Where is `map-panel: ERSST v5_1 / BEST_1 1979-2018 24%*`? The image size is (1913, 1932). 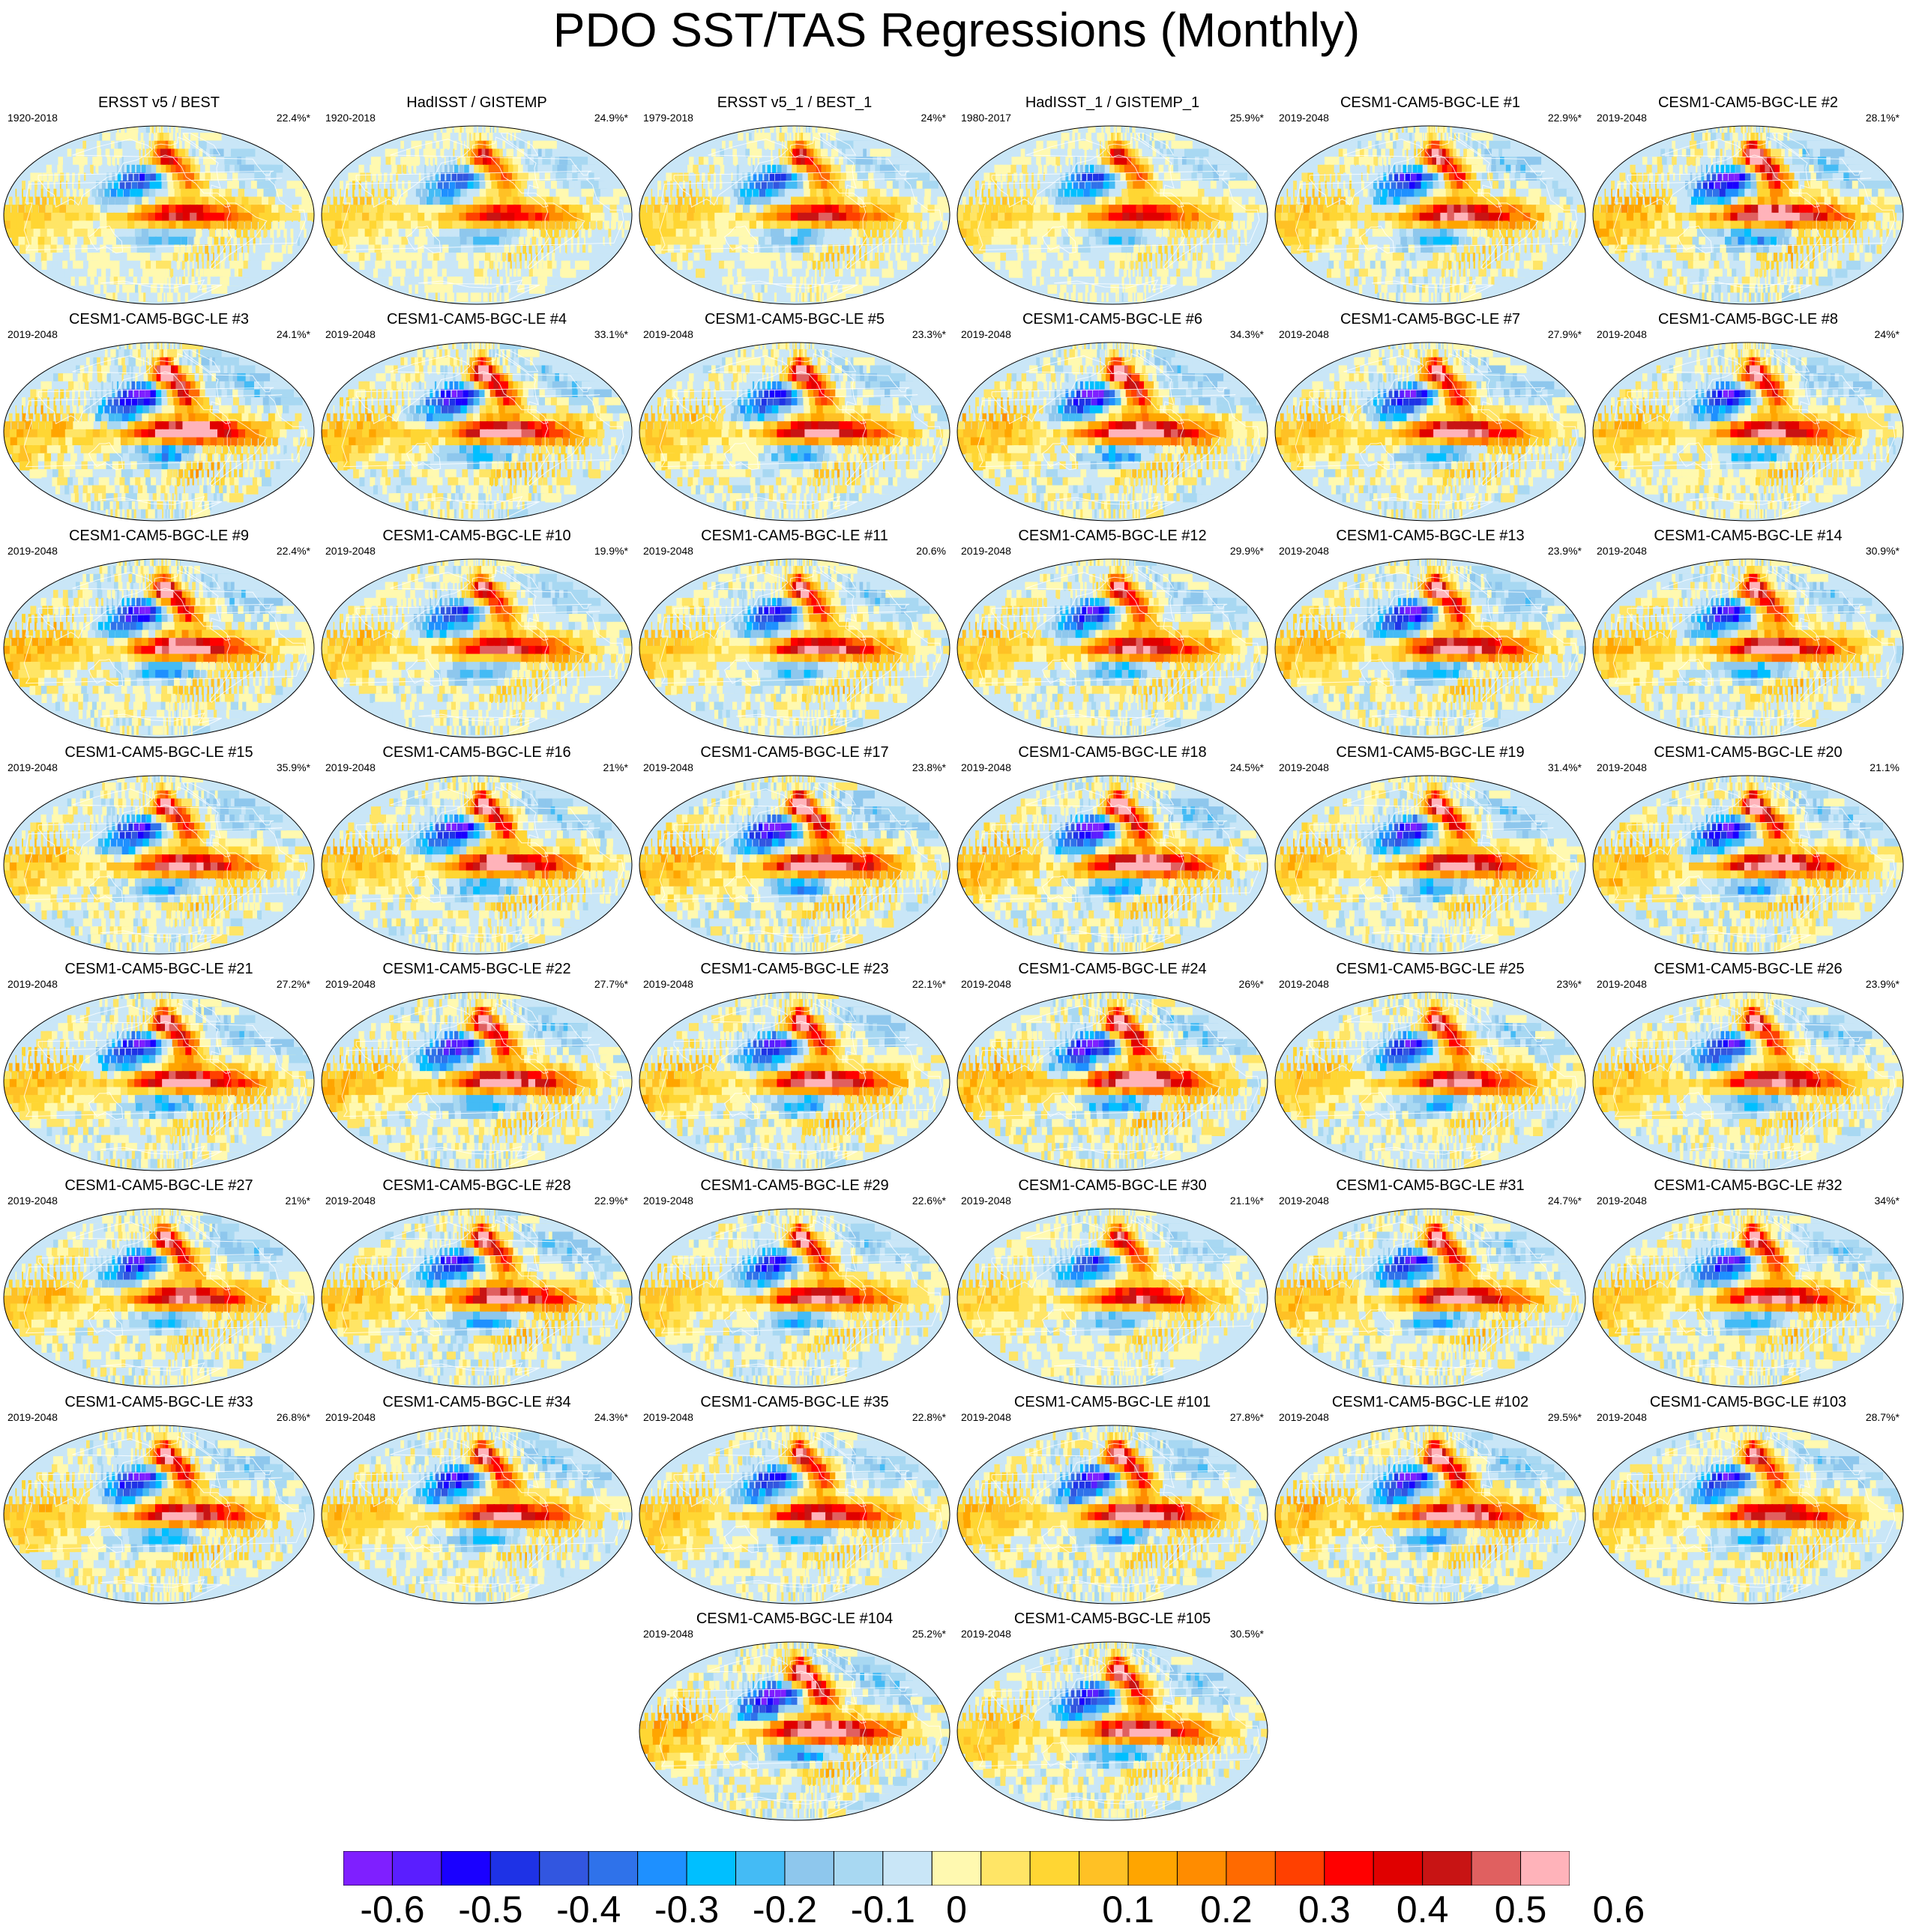 map-panel: ERSST v5_1 / BEST_1 1979-2018 24%* is located at coordinates (795, 200).